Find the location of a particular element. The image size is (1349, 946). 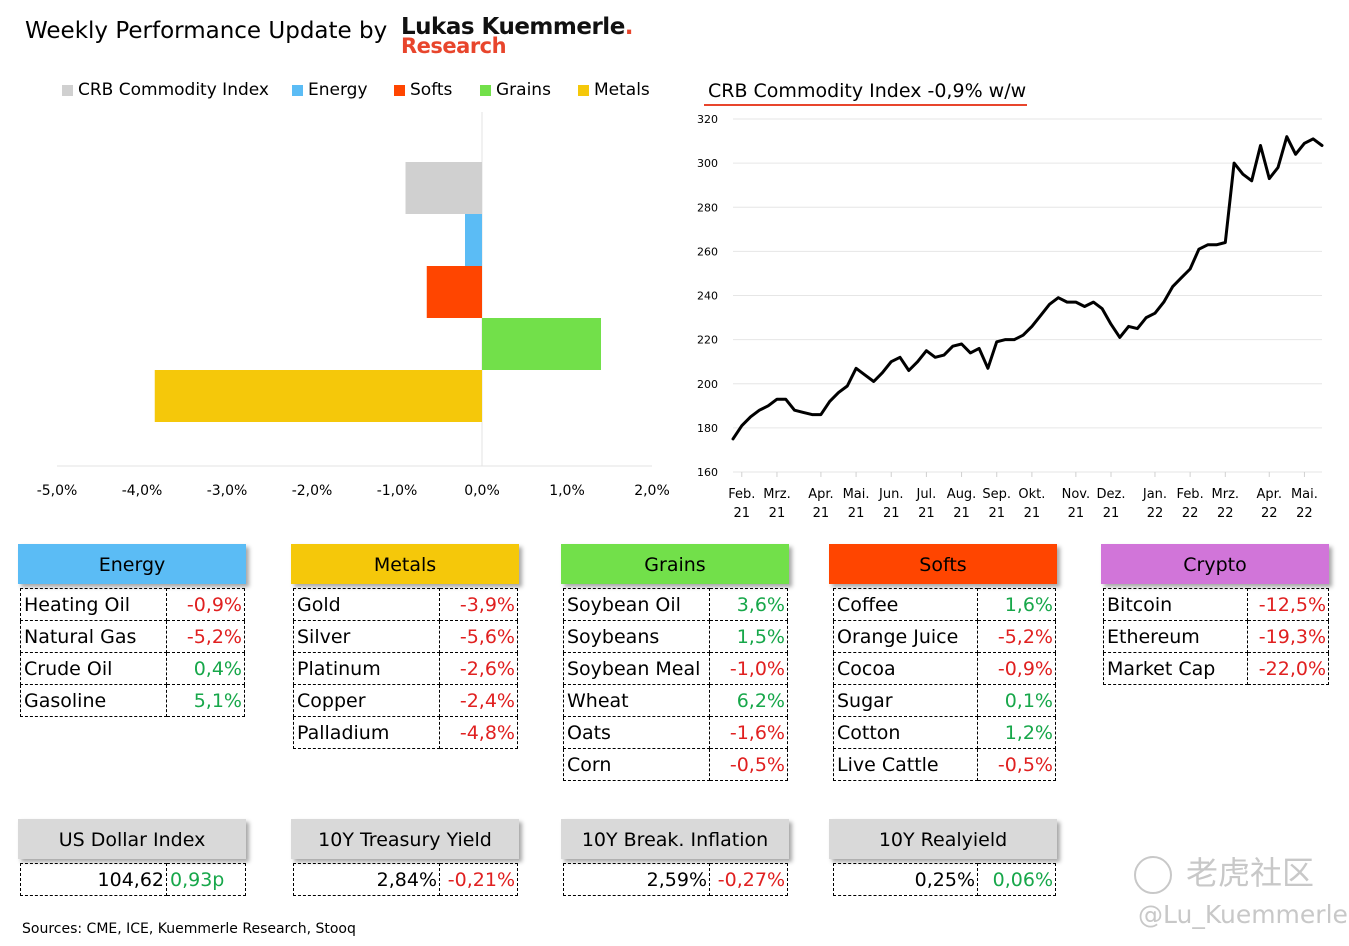

row-name: Sugar is located at coordinates (905, 700).